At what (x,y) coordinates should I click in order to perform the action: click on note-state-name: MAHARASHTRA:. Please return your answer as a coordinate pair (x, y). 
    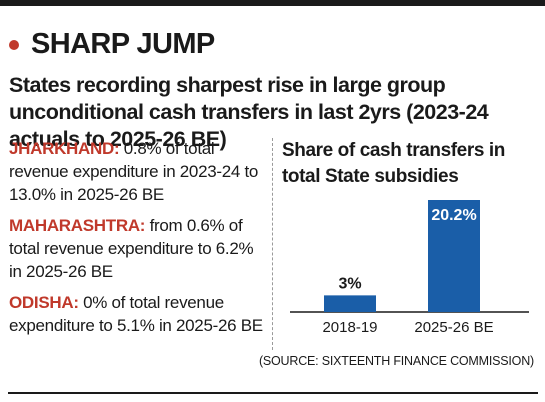
    Looking at the image, I should click on (77, 225).